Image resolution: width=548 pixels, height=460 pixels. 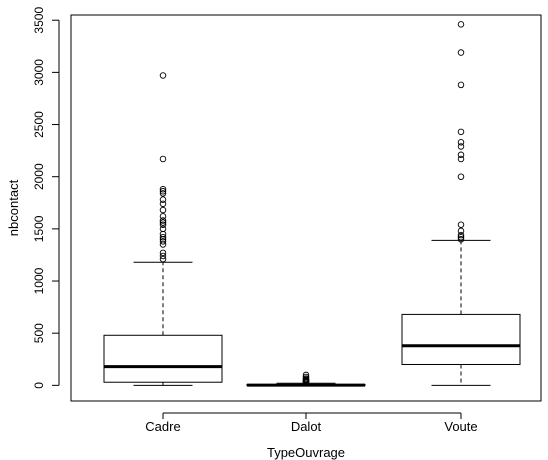 What do you see at coordinates (39, 176) in the screenshot?
I see `y-tick-label: 2000` at bounding box center [39, 176].